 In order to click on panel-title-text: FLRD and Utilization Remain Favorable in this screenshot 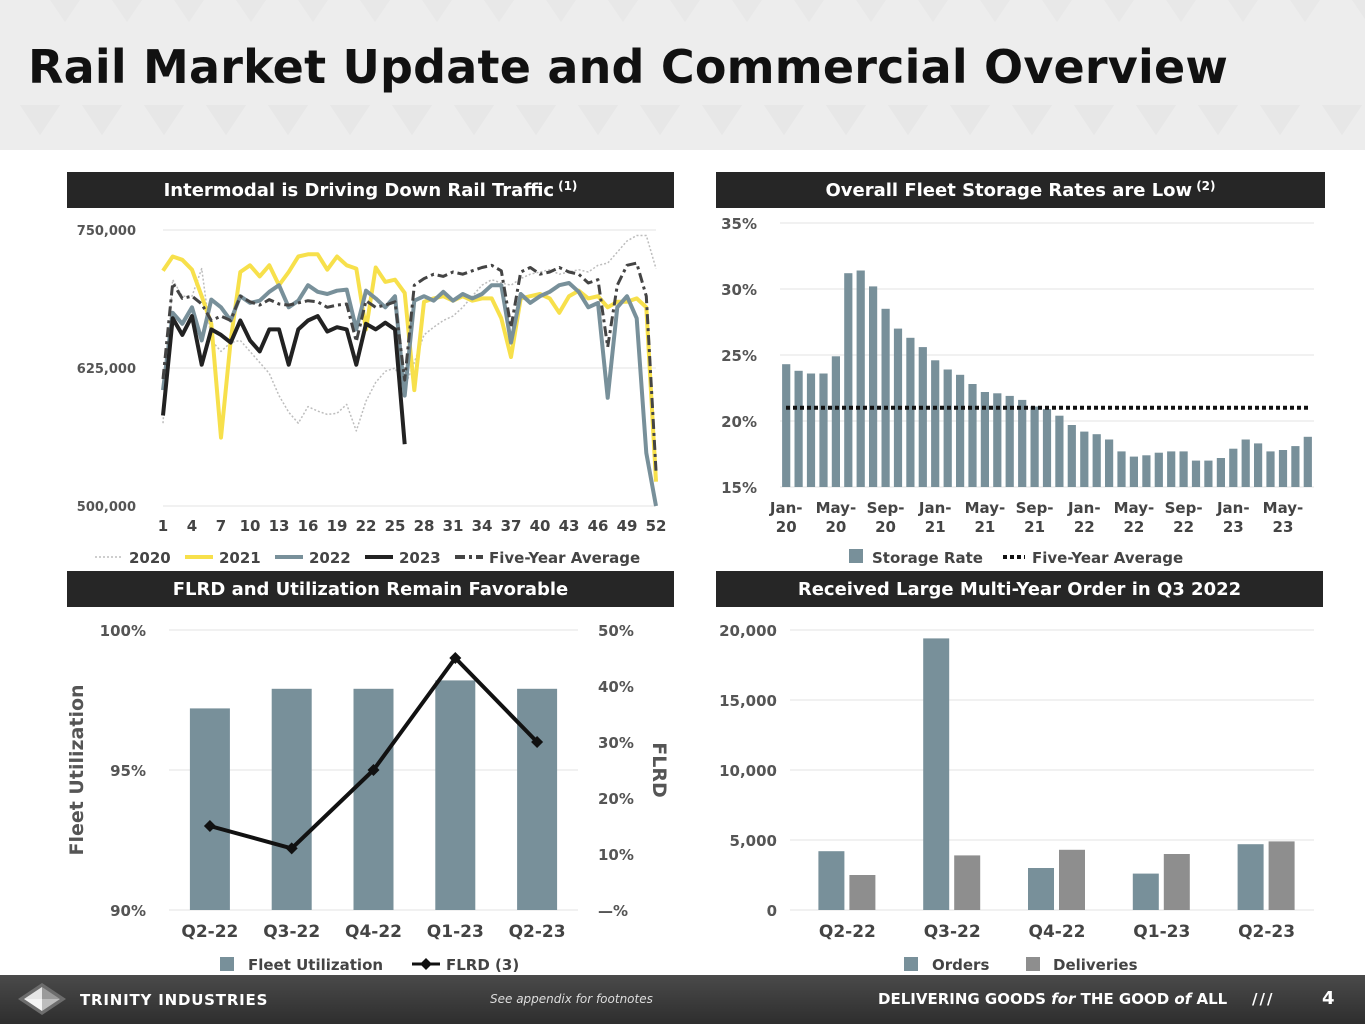, I will do `click(370, 589)`.